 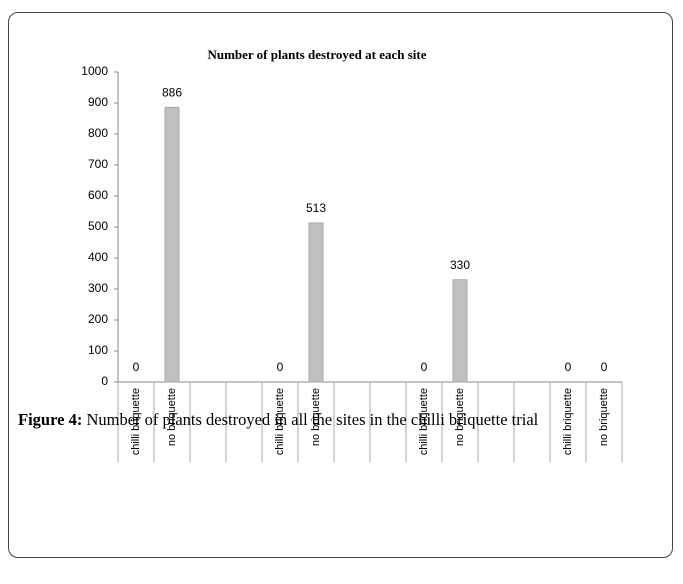 I want to click on y-tick-label: 800, so click(x=98, y=133).